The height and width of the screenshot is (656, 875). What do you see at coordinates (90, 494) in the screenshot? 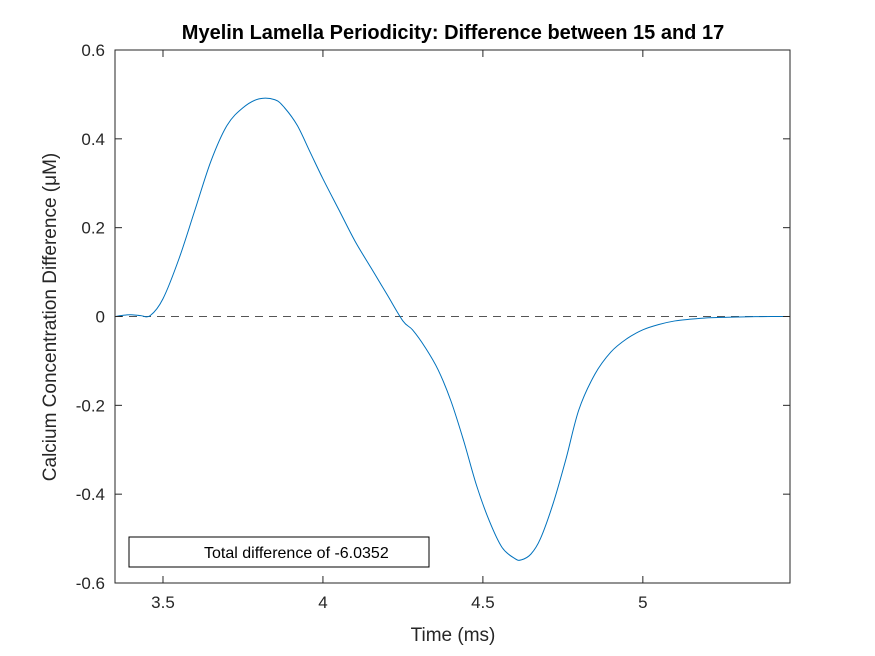
I see `y-tick-label: -0.4` at bounding box center [90, 494].